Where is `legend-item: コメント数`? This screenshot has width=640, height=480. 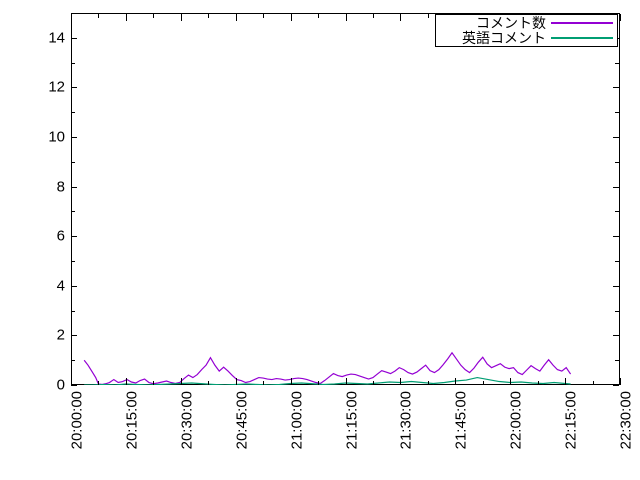
legend-item: コメント数 is located at coordinates (526, 22).